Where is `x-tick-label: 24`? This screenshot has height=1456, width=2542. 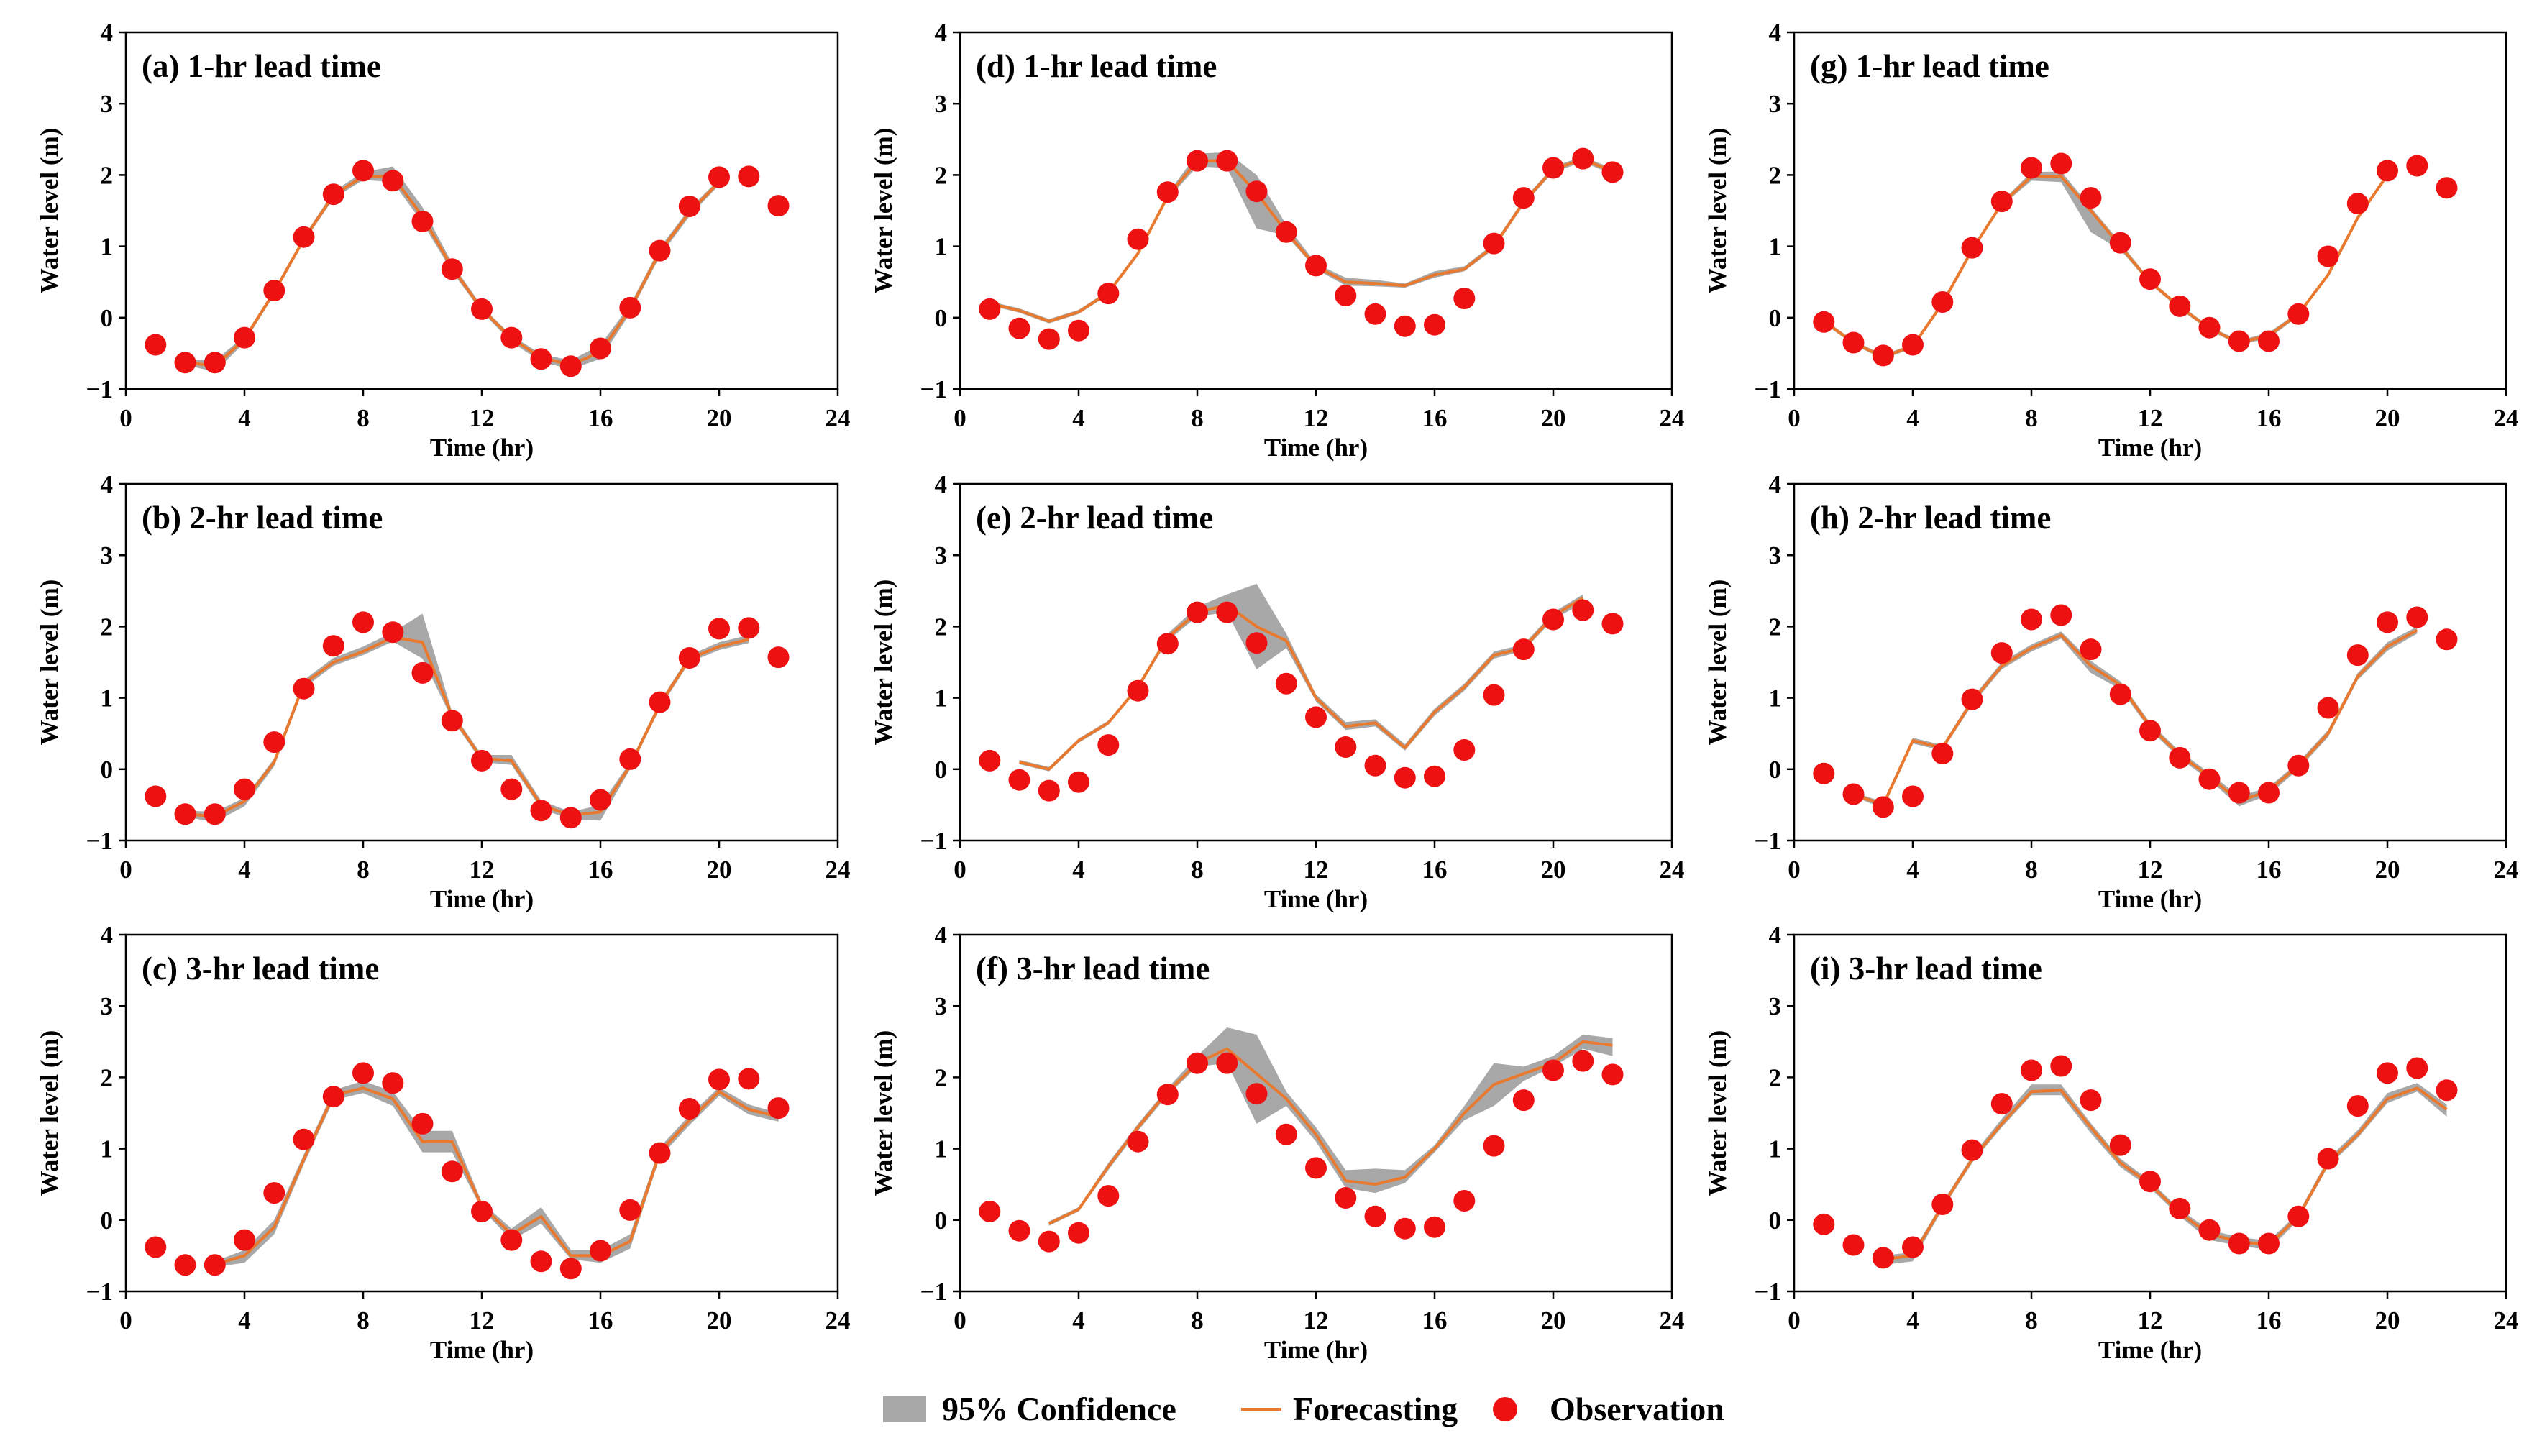
x-tick-label: 24 is located at coordinates (1672, 870).